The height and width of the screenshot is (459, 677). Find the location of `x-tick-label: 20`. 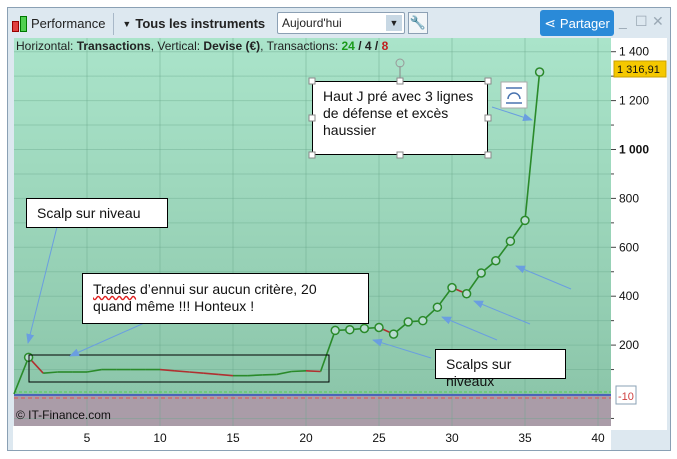

x-tick-label: 20 is located at coordinates (306, 438).